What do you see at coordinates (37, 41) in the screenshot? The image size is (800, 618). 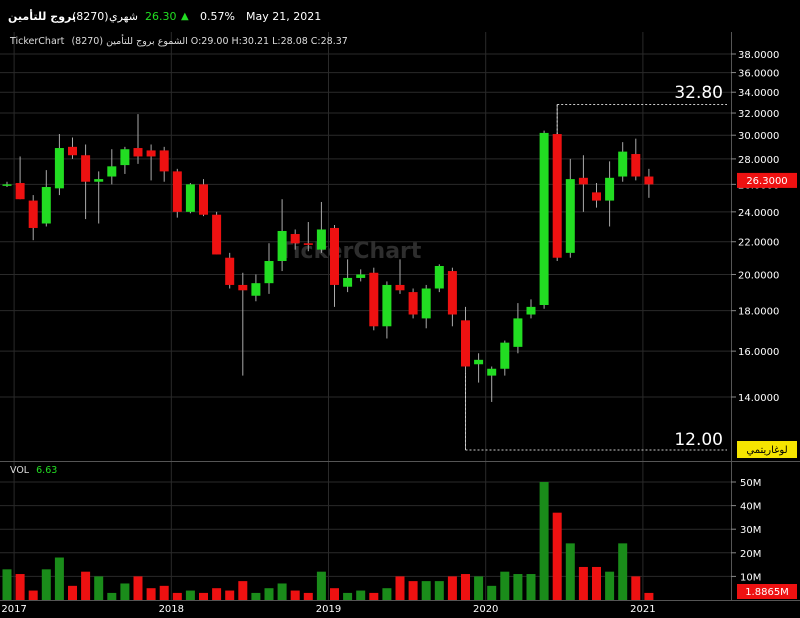 I see `info-brand: TickerChart` at bounding box center [37, 41].